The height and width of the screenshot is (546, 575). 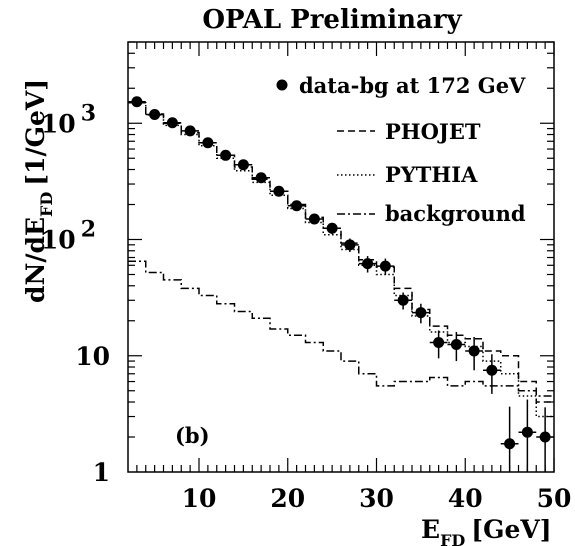 What do you see at coordinates (431, 174) in the screenshot?
I see `legend-label-pythia: PYTHIA` at bounding box center [431, 174].